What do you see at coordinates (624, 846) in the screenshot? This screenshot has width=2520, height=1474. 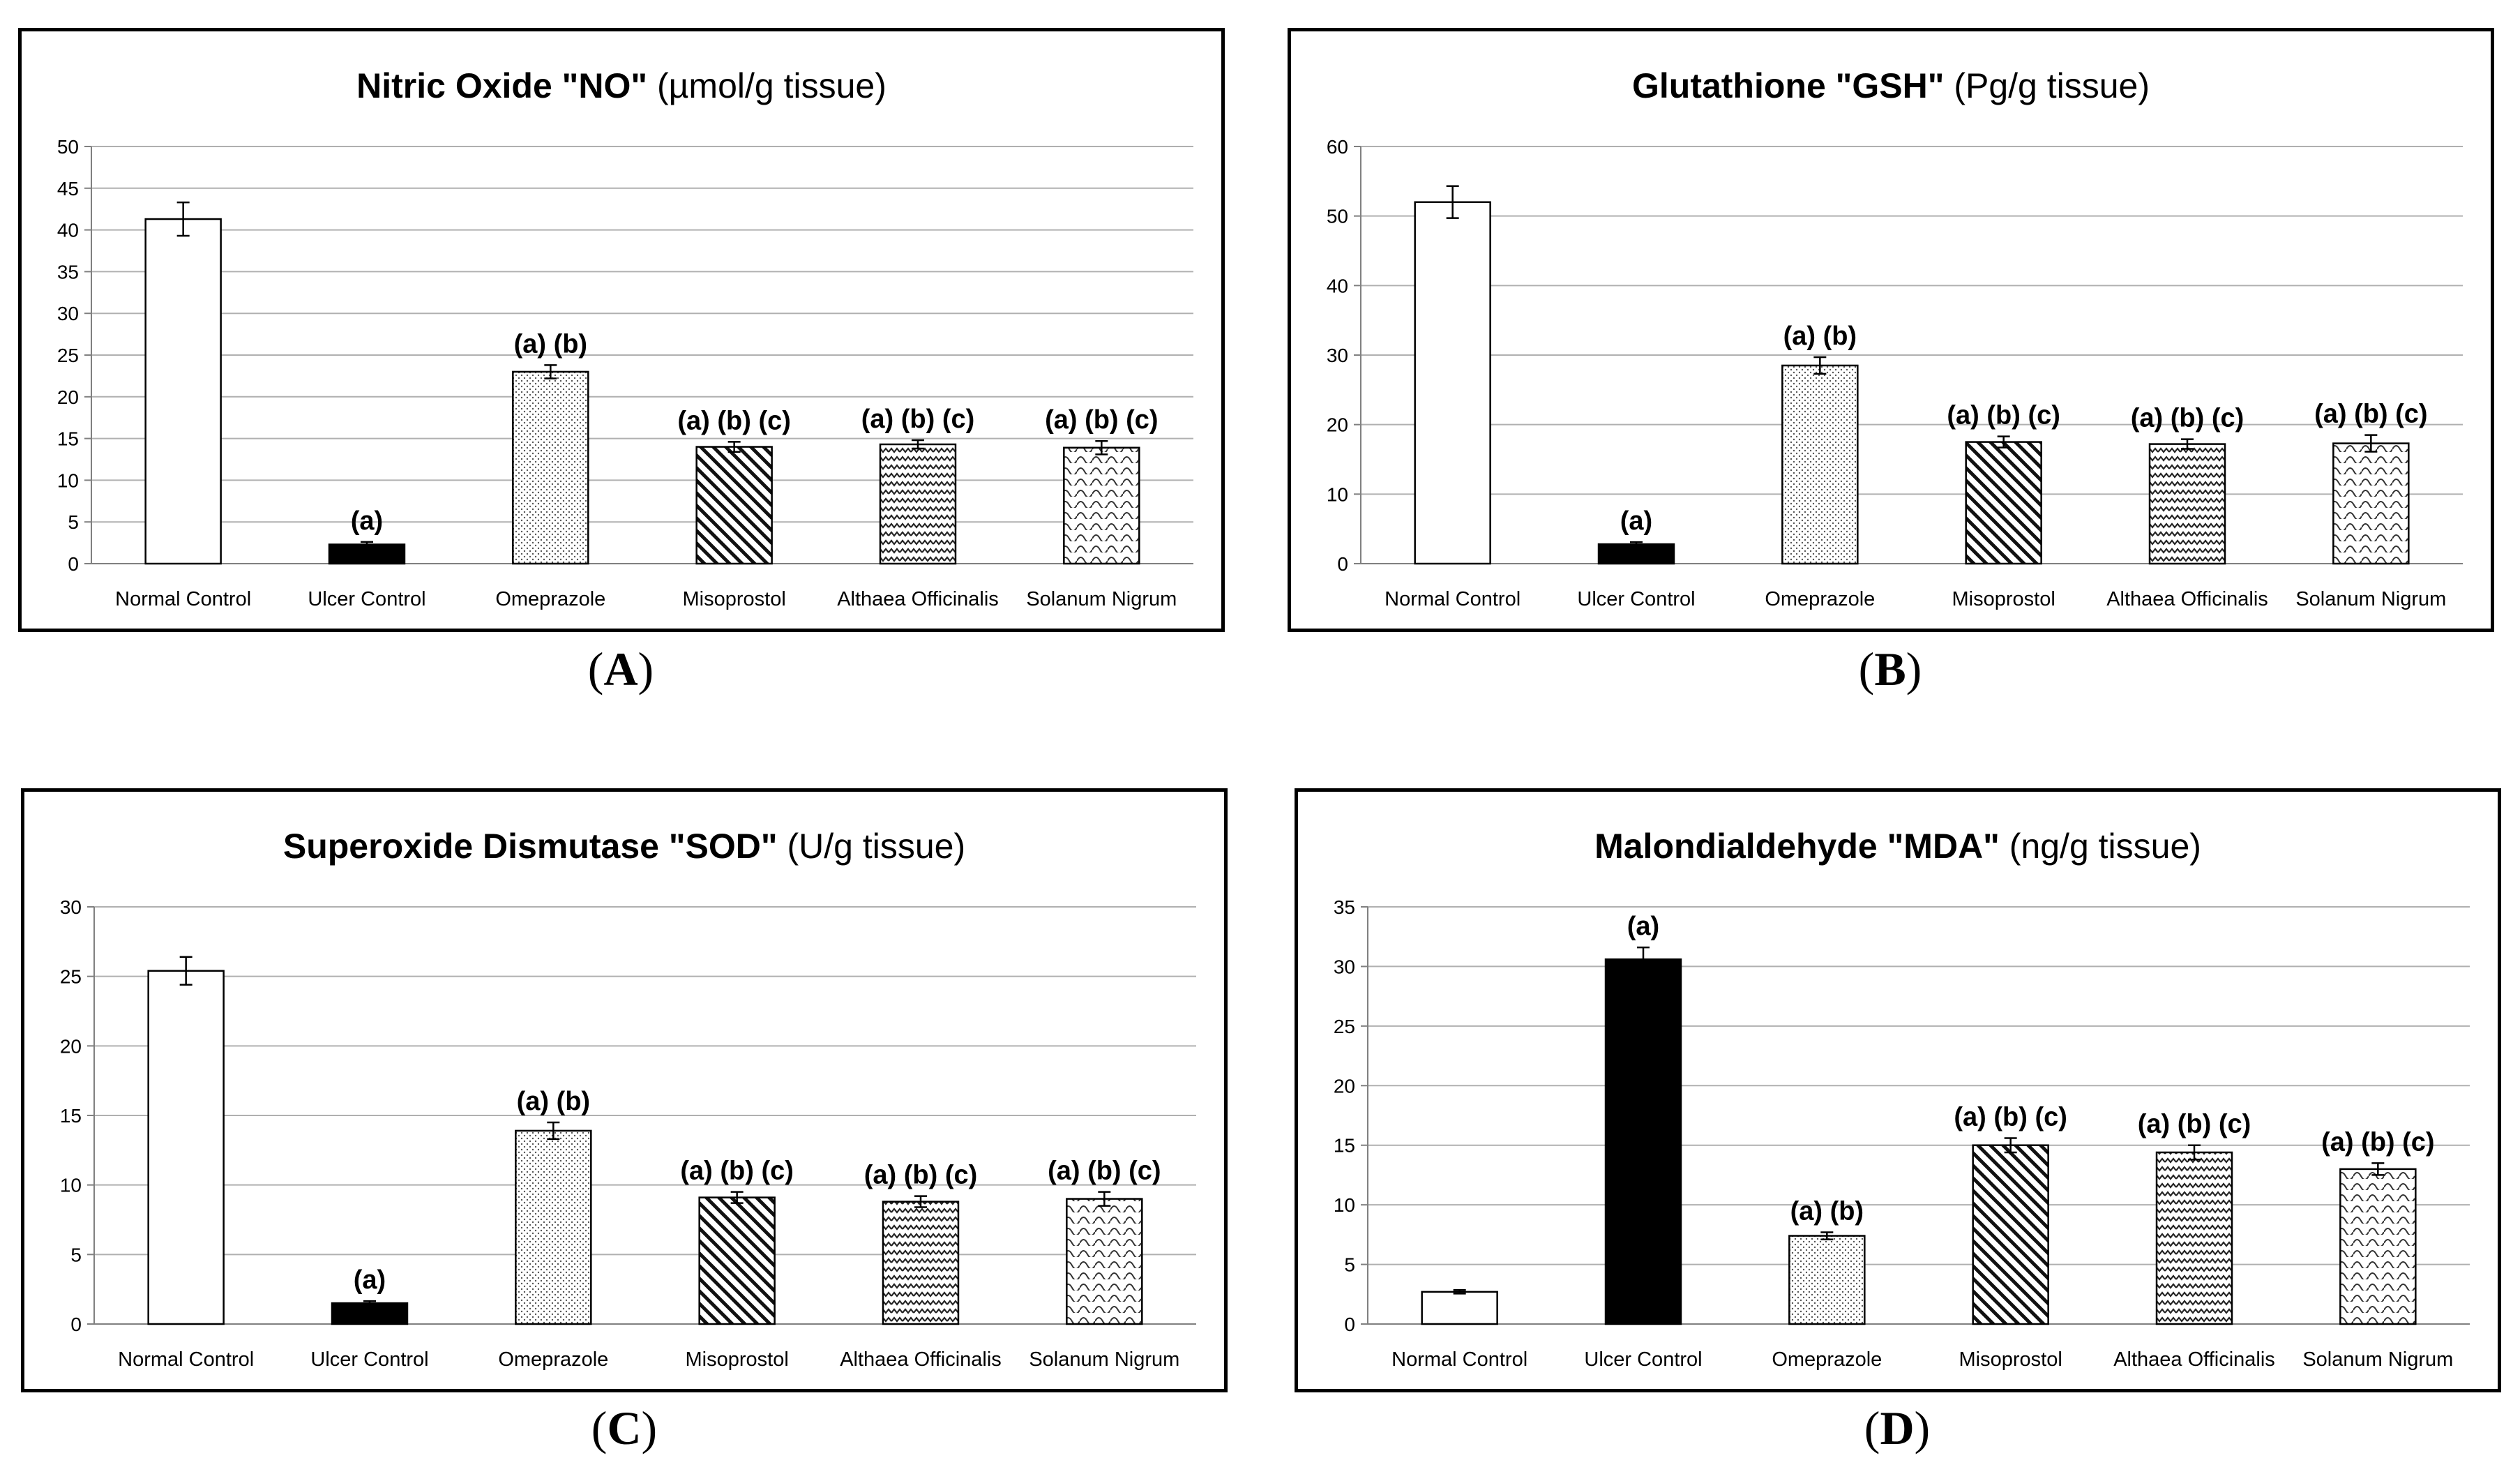 I see `chart-title: Superoxide Dismutase "SOD" (U/g tissue)` at bounding box center [624, 846].